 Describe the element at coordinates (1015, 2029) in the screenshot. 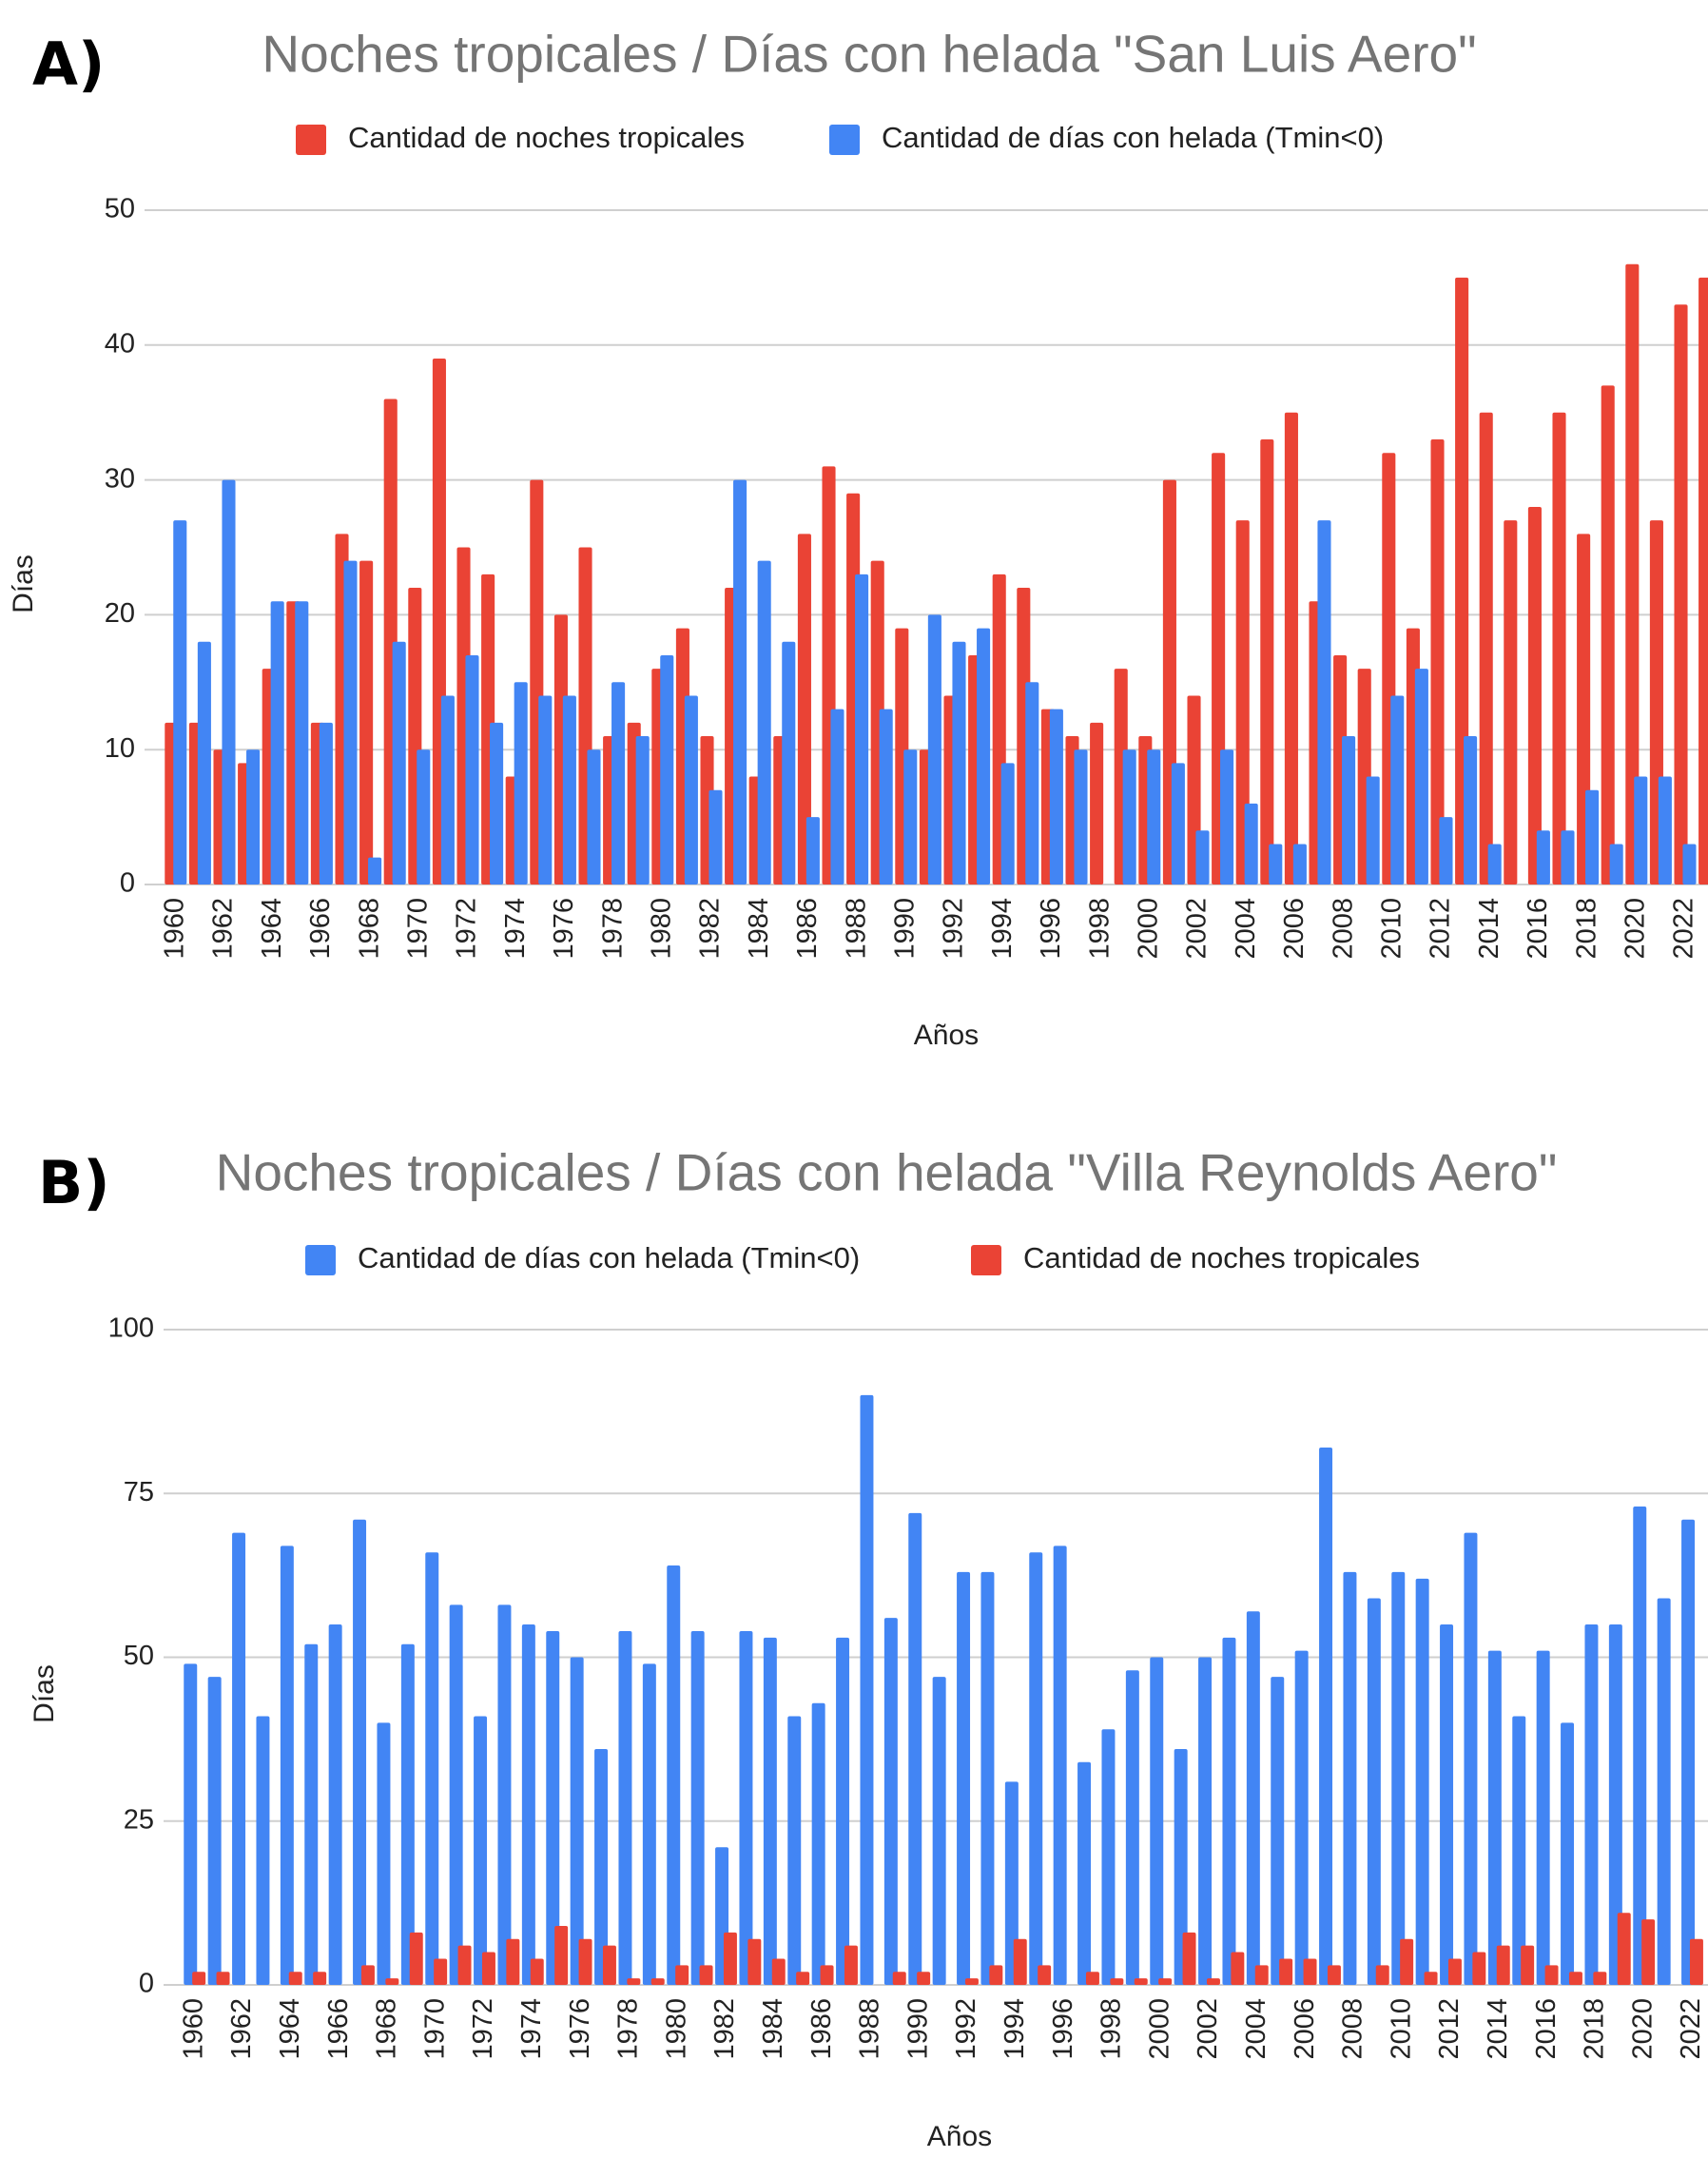

I see `x-tick-label: 1994` at that location.